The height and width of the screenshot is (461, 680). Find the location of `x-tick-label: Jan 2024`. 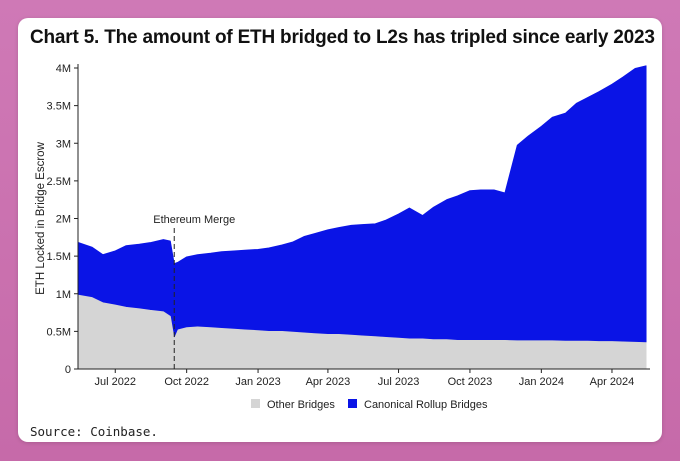

x-tick-label: Jan 2024 is located at coordinates (541, 382).